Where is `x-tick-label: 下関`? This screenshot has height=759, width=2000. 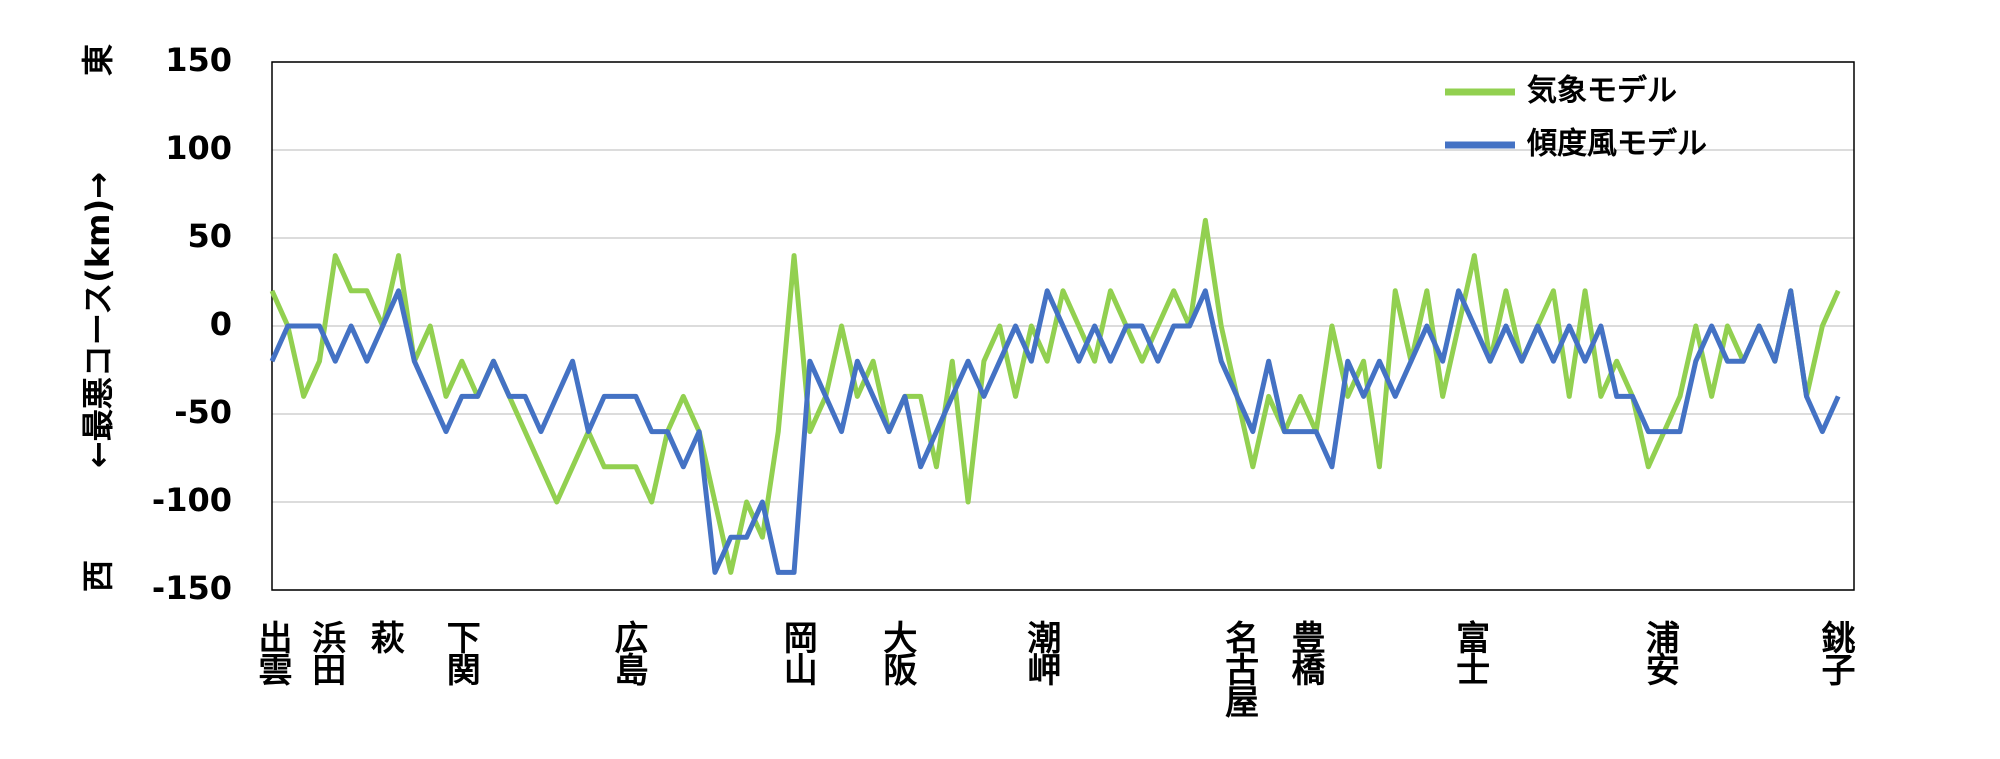 x-tick-label: 下関 is located at coordinates (460, 653).